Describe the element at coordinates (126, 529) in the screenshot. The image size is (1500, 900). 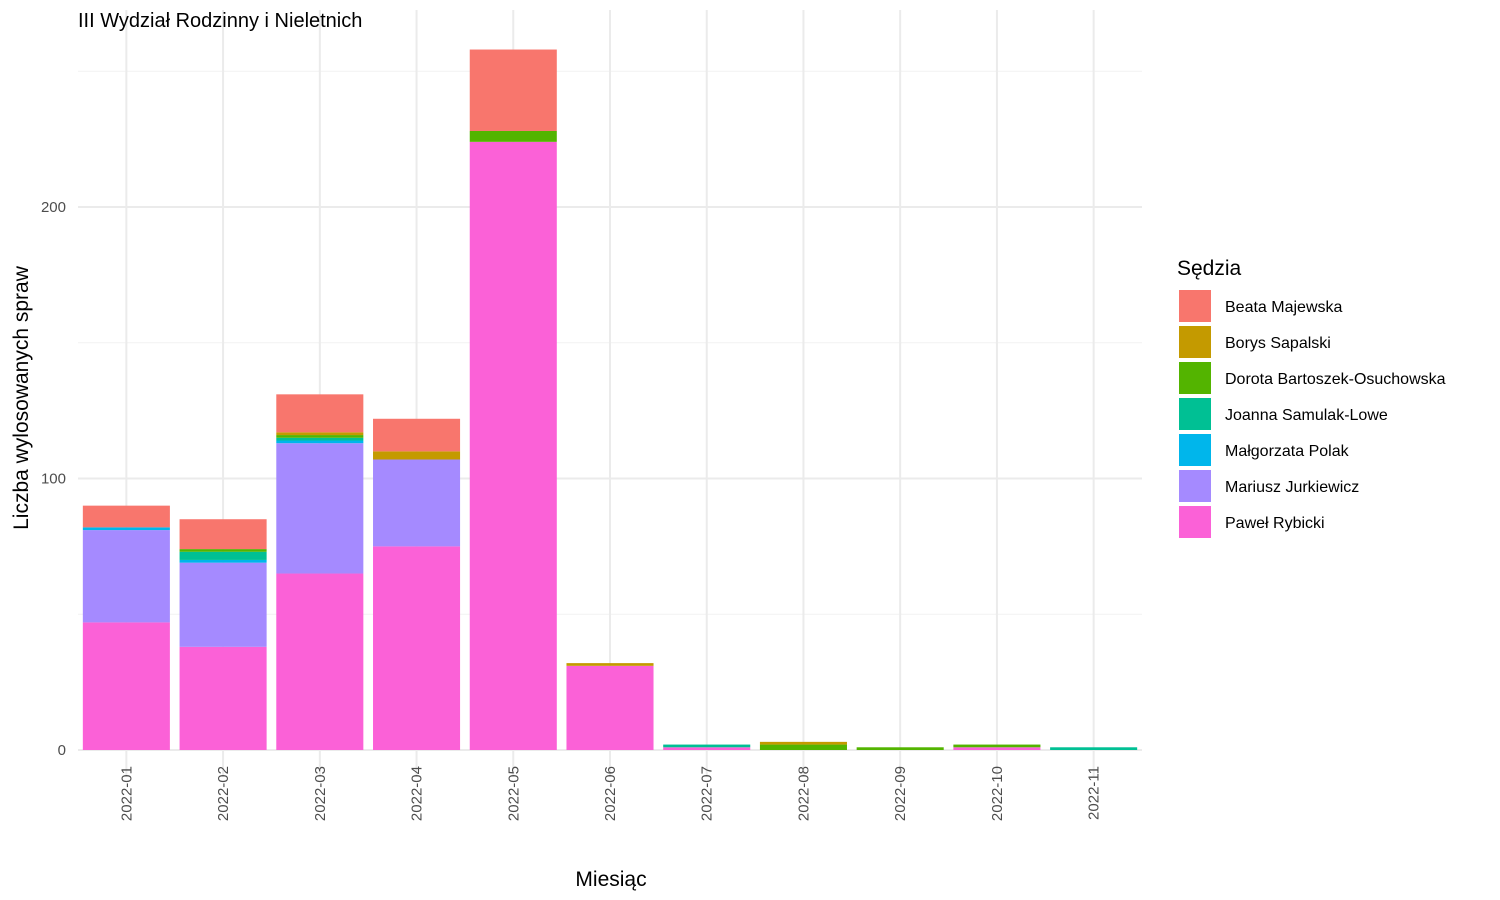
I see `bar-segment-2022-01-ma-gorzata-polak` at that location.